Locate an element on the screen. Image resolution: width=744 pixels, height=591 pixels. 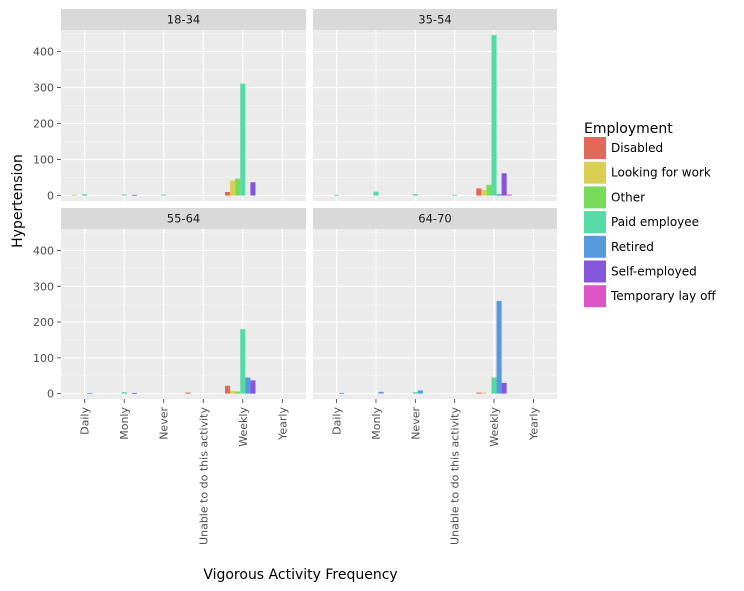
legend-item: Disabled is located at coordinates (623, 148).